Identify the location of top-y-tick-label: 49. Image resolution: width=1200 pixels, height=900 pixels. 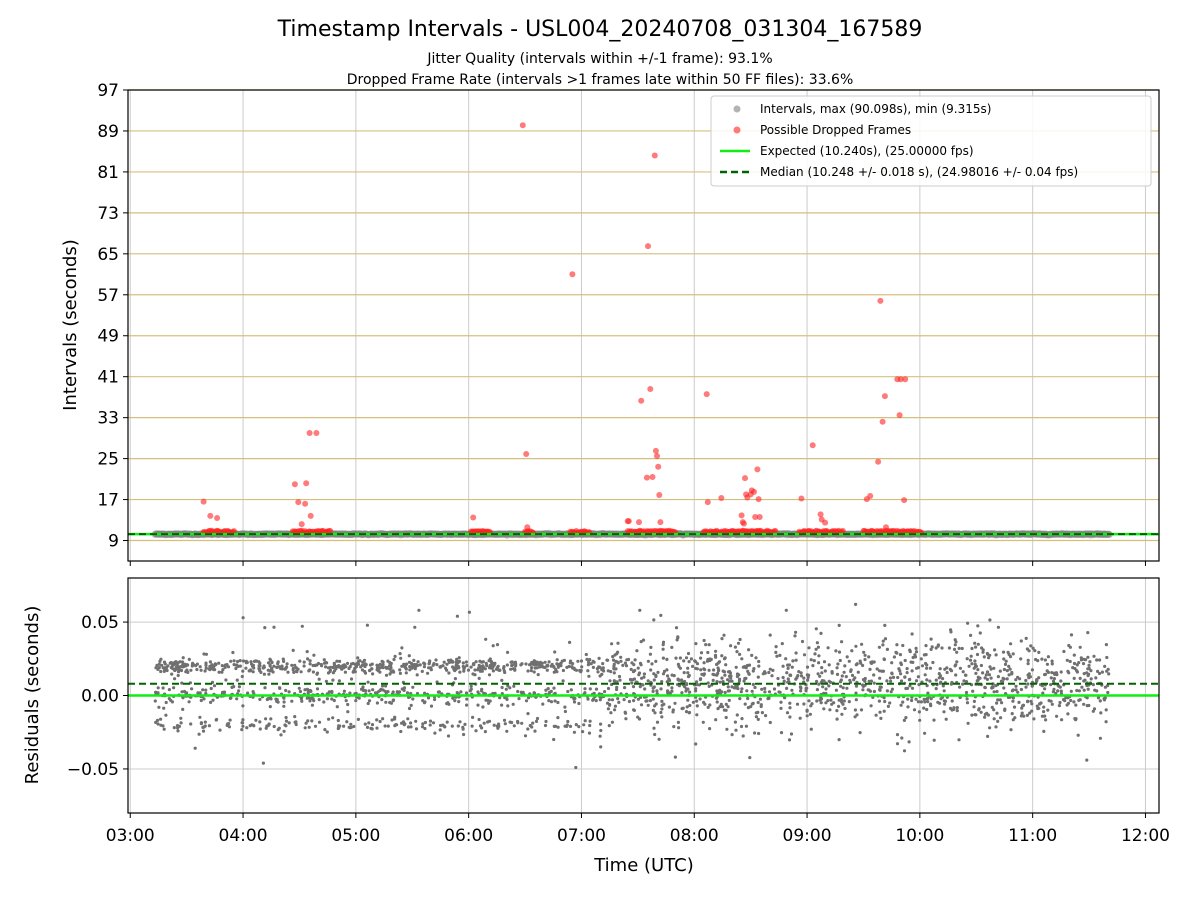
(108, 337).